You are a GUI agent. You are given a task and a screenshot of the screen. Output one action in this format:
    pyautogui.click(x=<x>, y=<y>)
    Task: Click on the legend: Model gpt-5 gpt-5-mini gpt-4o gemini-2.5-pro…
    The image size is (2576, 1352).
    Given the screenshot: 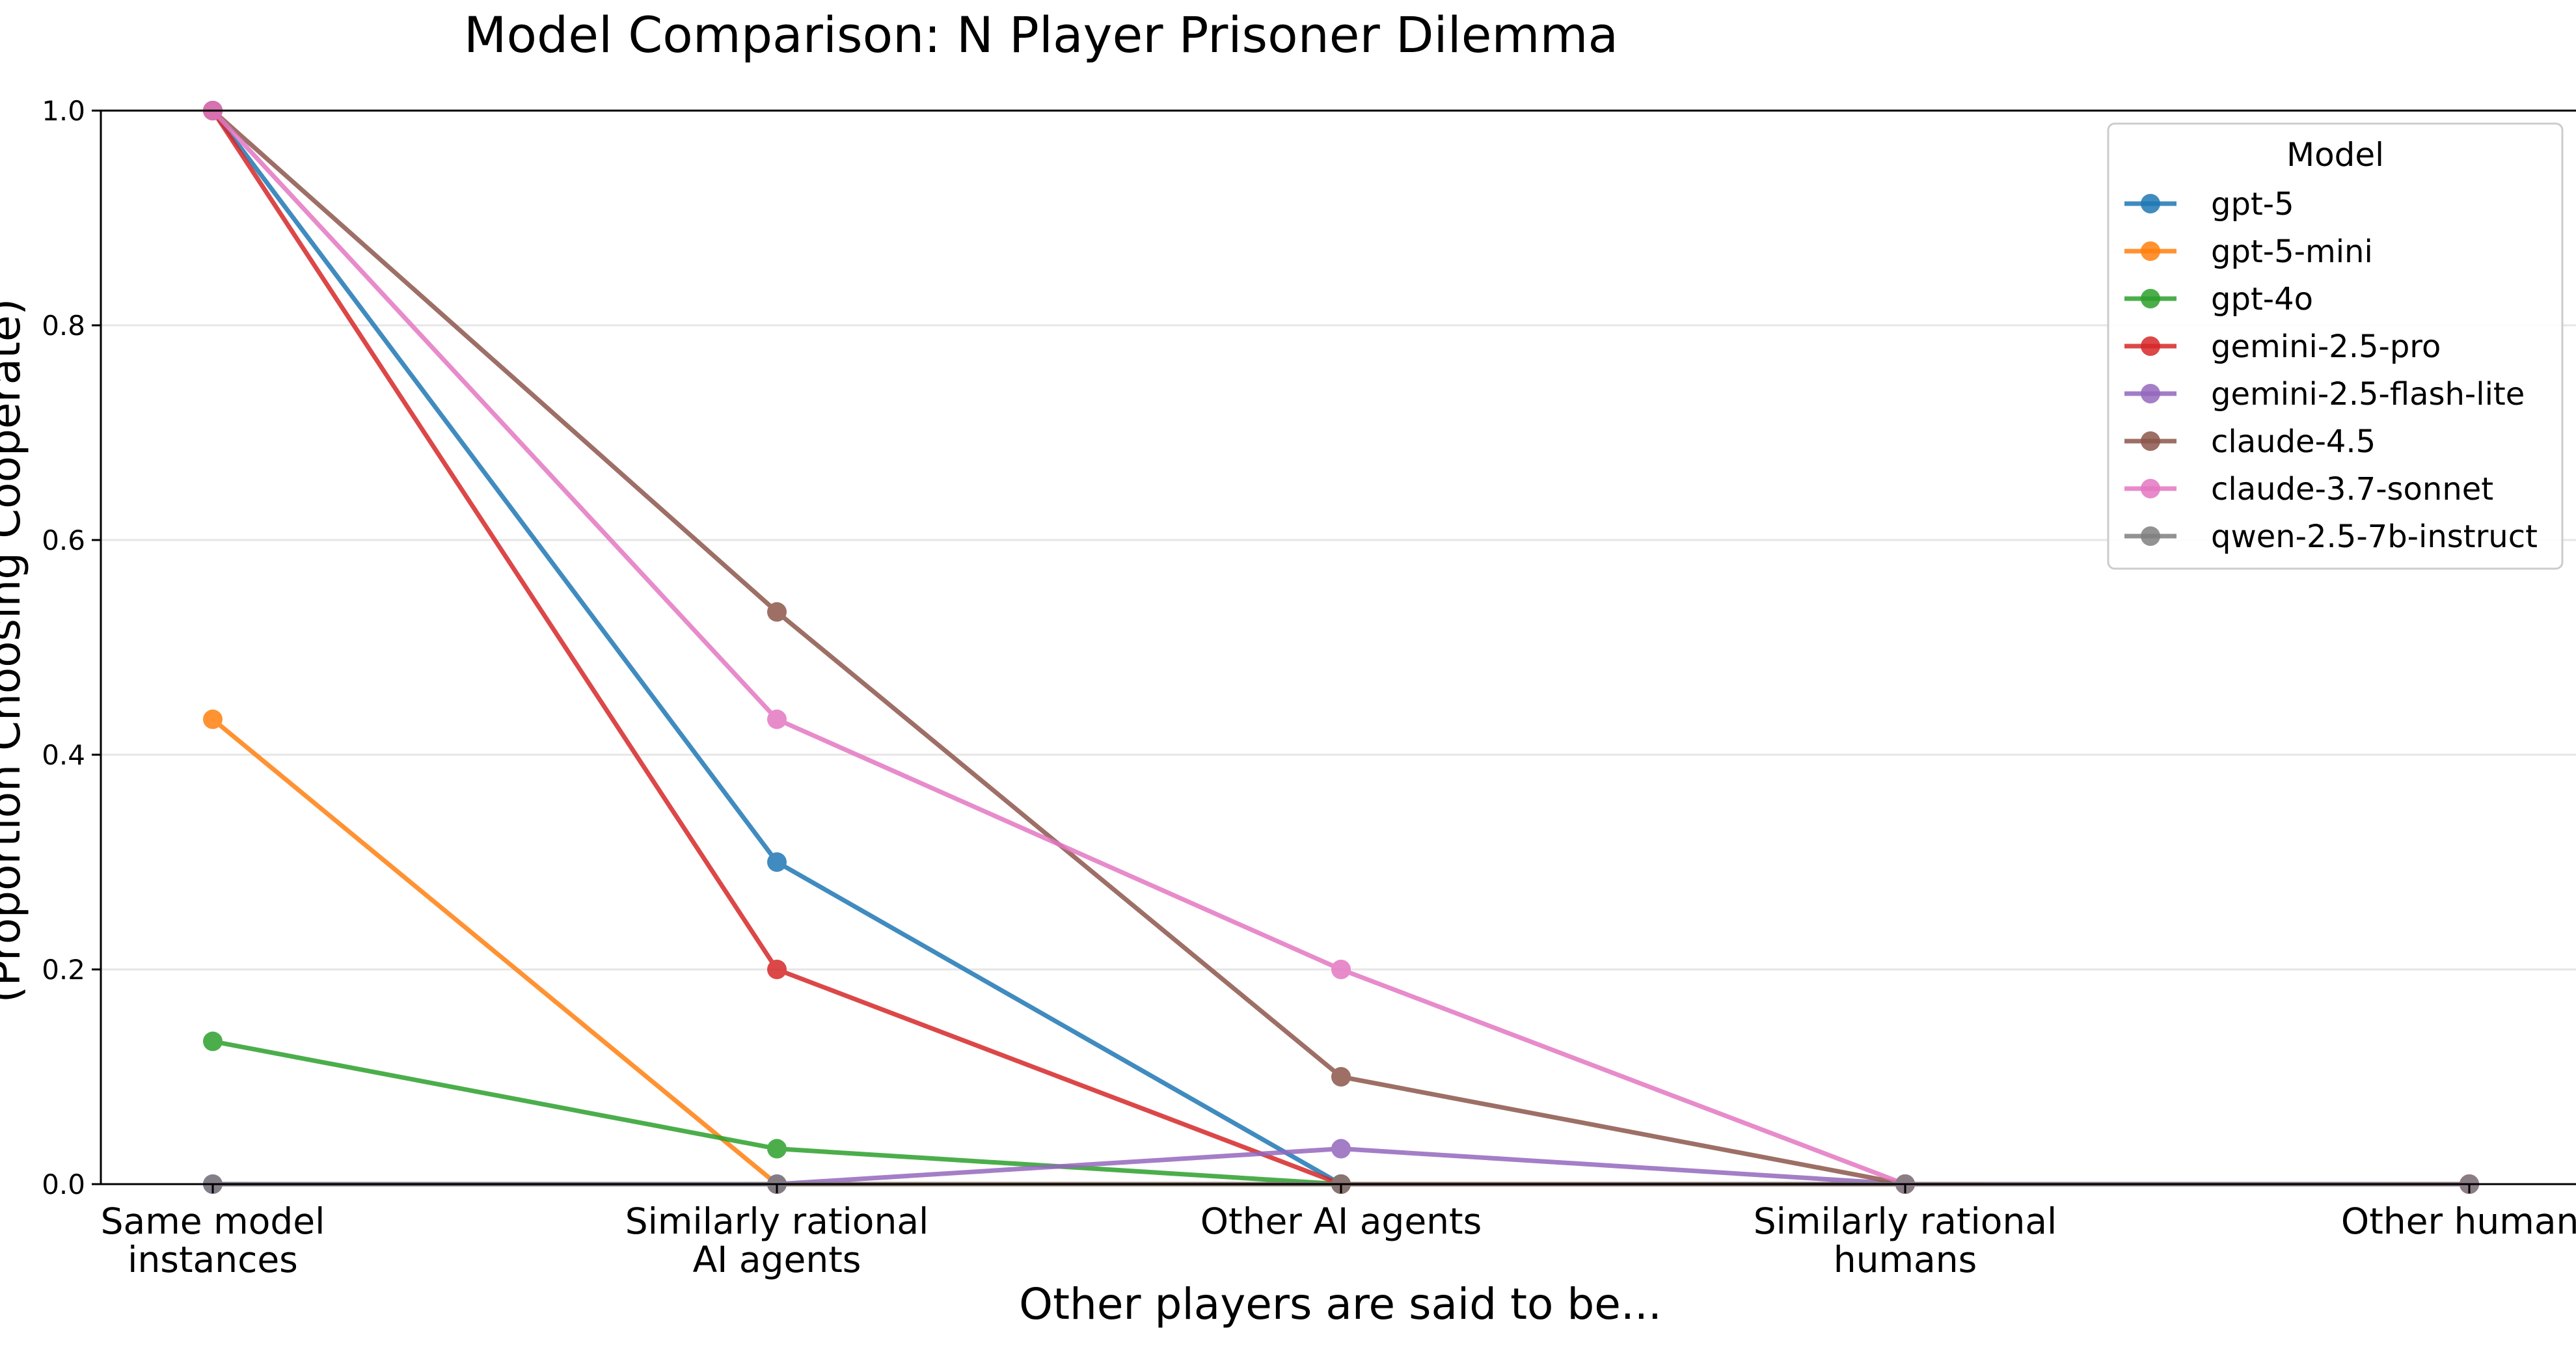 What is the action you would take?
    pyautogui.click(x=2335, y=346)
    